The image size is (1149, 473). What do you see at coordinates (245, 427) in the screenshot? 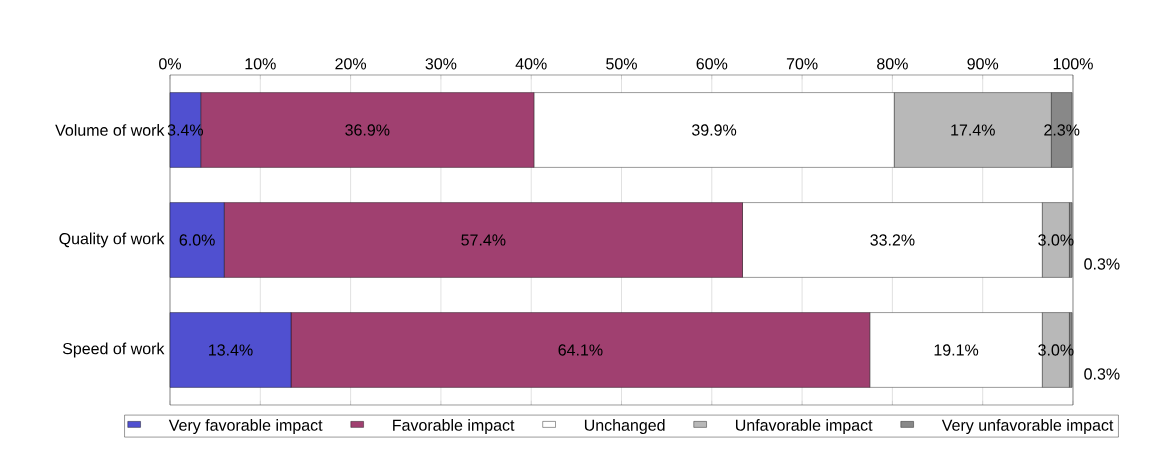
I see `legend-label: Very favorable impact` at bounding box center [245, 427].